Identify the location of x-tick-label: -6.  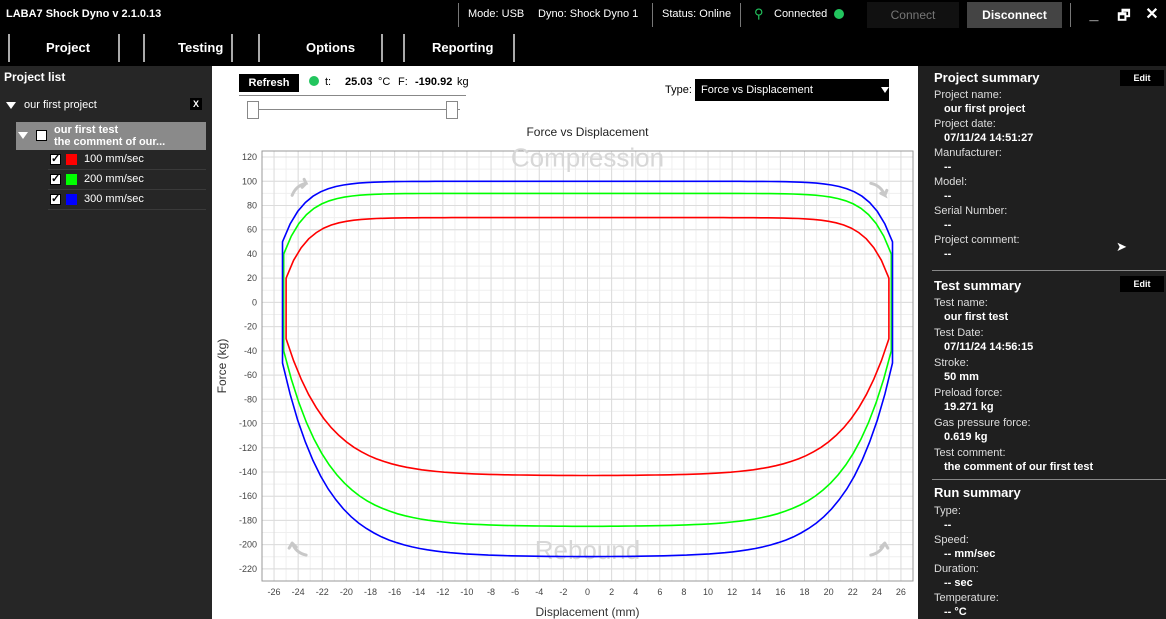
(515, 592).